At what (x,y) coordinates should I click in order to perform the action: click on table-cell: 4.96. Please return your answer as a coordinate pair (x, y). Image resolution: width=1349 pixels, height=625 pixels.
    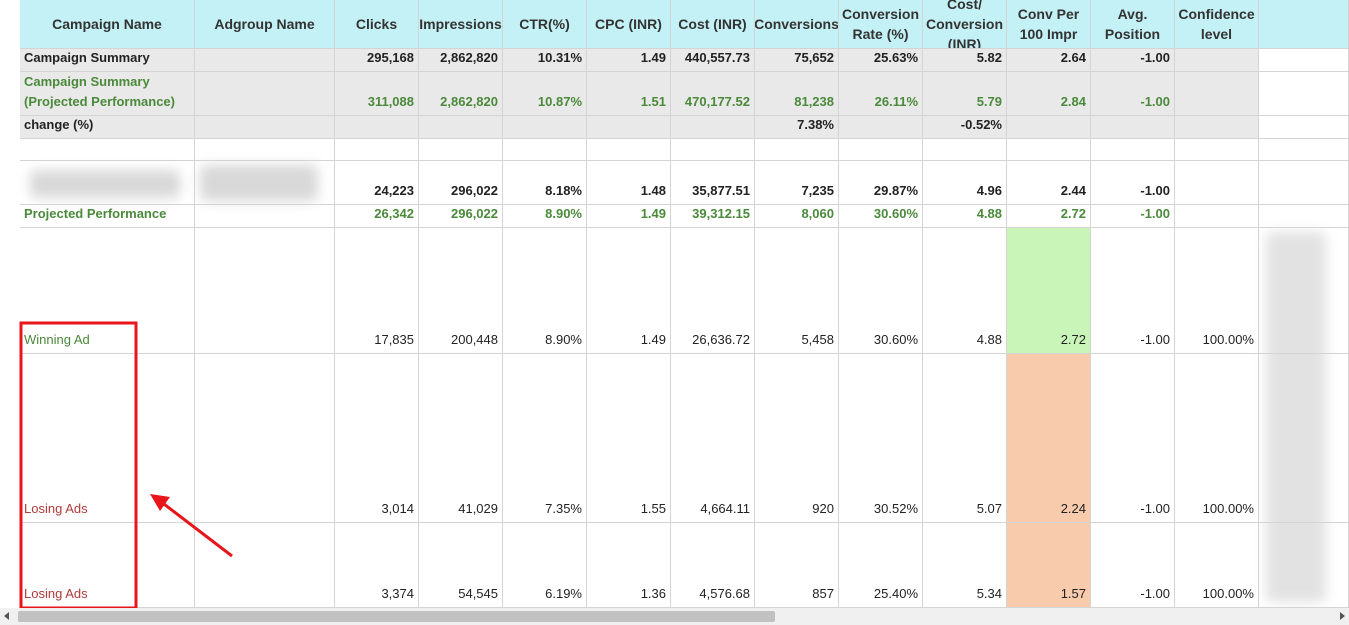
    Looking at the image, I should click on (965, 183).